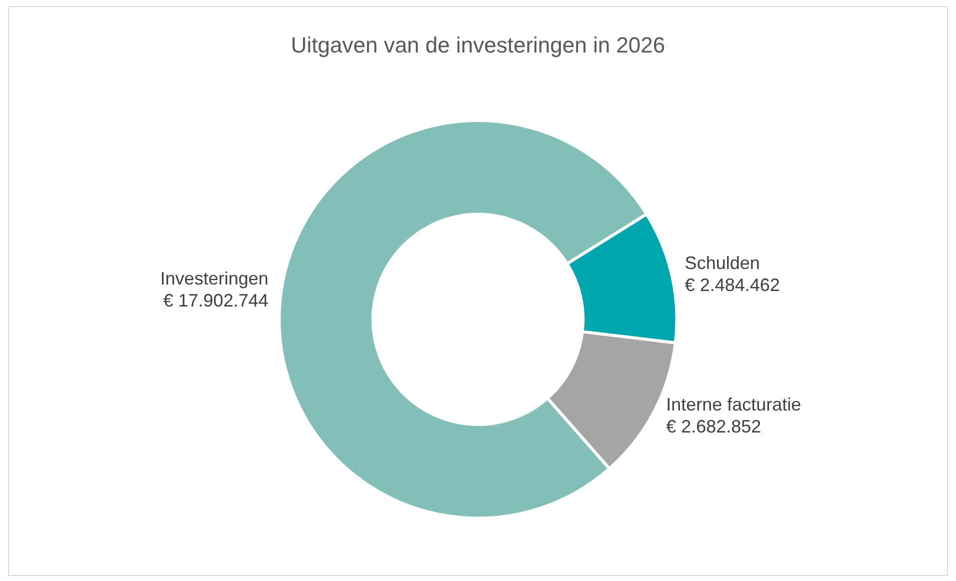 The image size is (956, 581). What do you see at coordinates (215, 300) in the screenshot?
I see `data-label: € 17.902.744` at bounding box center [215, 300].